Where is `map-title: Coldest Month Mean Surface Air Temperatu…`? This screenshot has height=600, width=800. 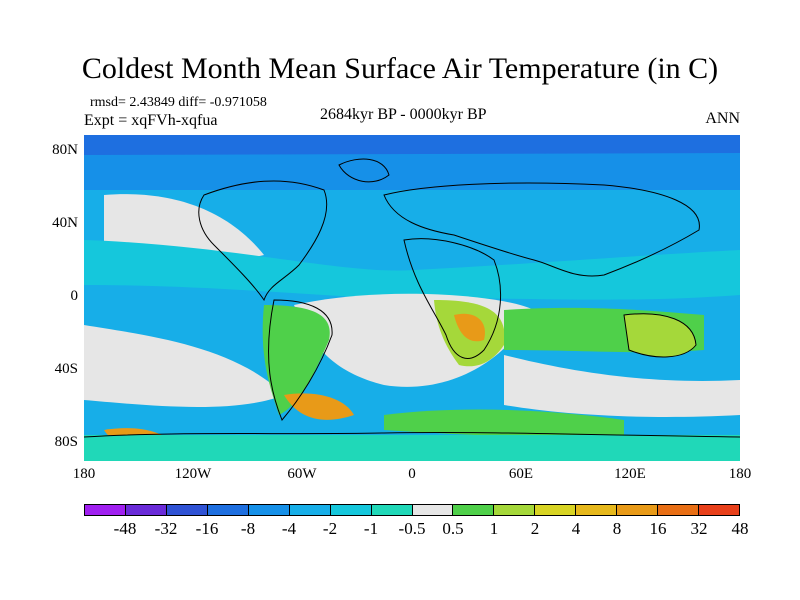 map-title: Coldest Month Mean Surface Air Temperatu… is located at coordinates (400, 68).